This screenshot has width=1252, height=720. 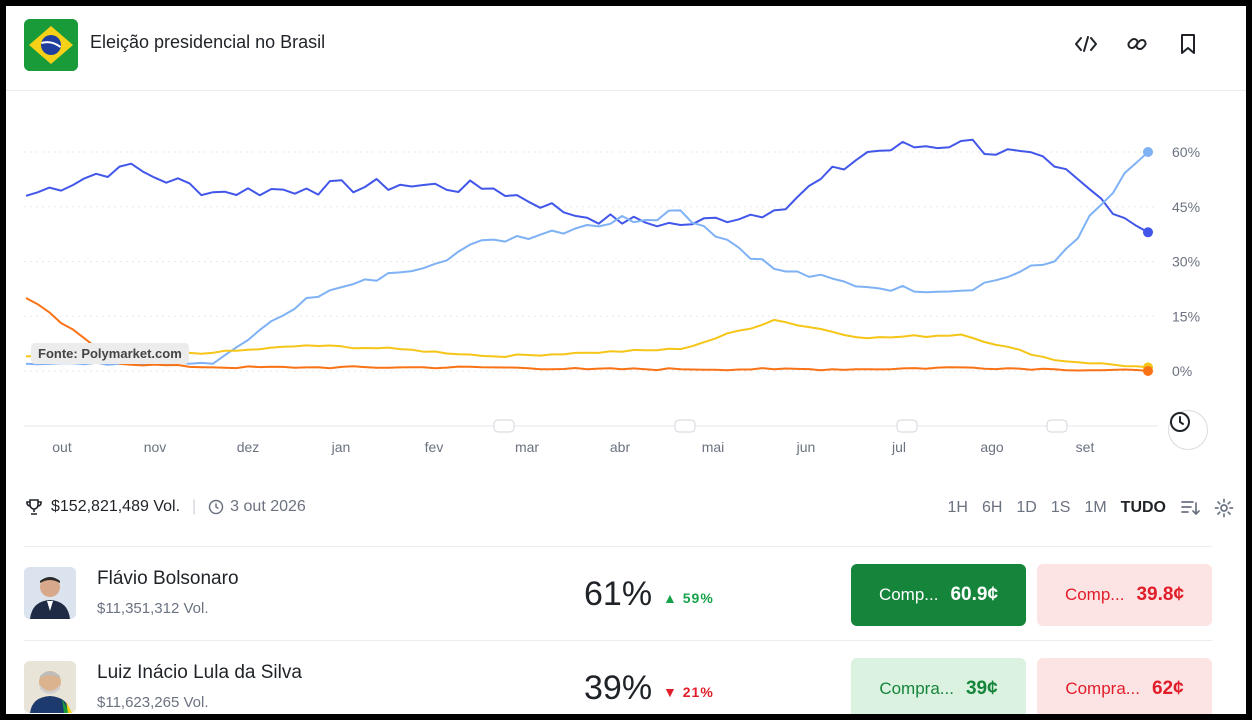 I want to click on probability-change: ▲ 59%, so click(x=688, y=598).